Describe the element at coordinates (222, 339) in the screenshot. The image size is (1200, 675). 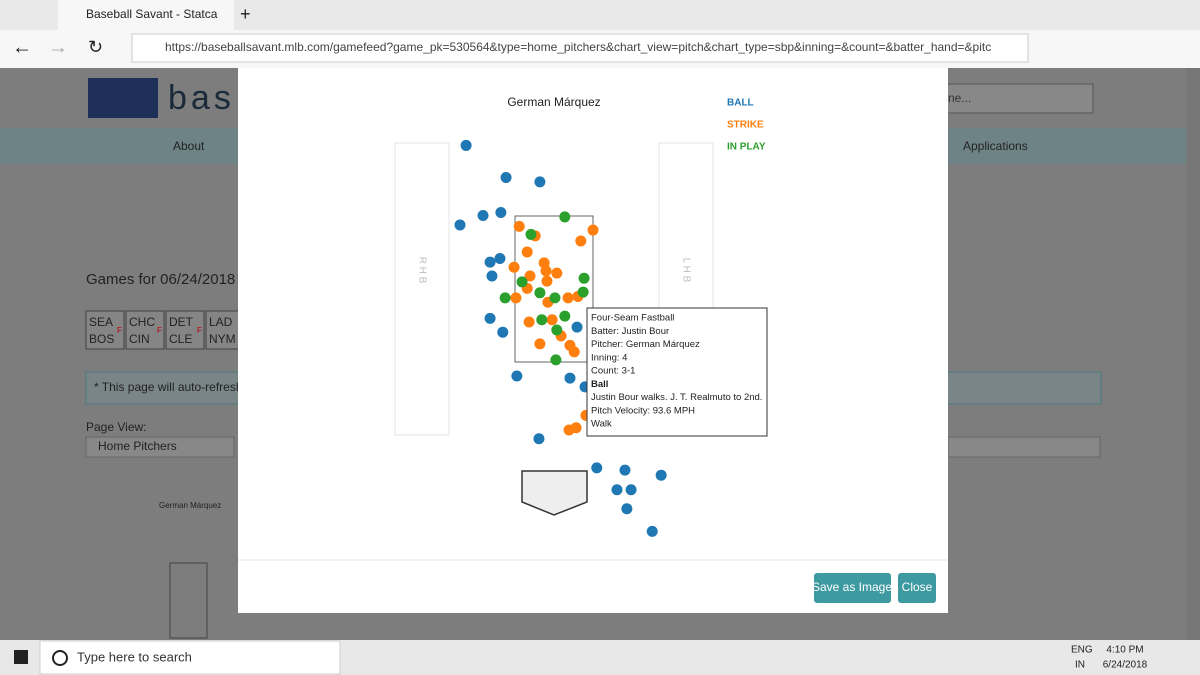
I see `home-team: NYM` at that location.